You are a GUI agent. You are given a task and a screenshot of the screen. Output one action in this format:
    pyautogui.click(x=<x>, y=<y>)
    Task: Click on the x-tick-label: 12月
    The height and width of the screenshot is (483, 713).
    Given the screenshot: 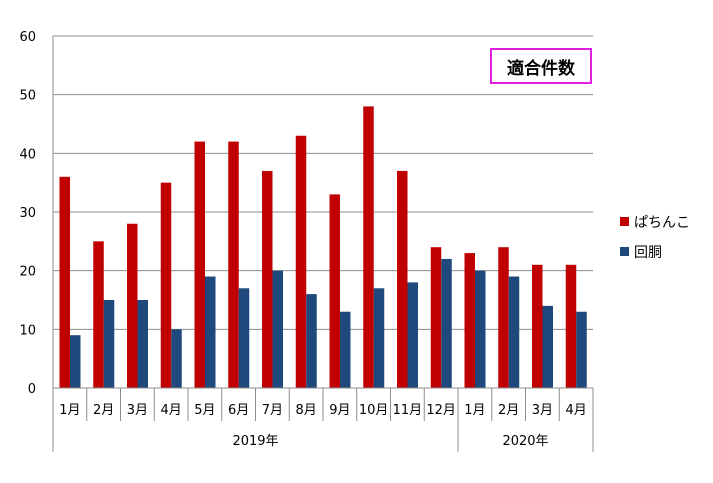 What is the action you would take?
    pyautogui.click(x=441, y=410)
    